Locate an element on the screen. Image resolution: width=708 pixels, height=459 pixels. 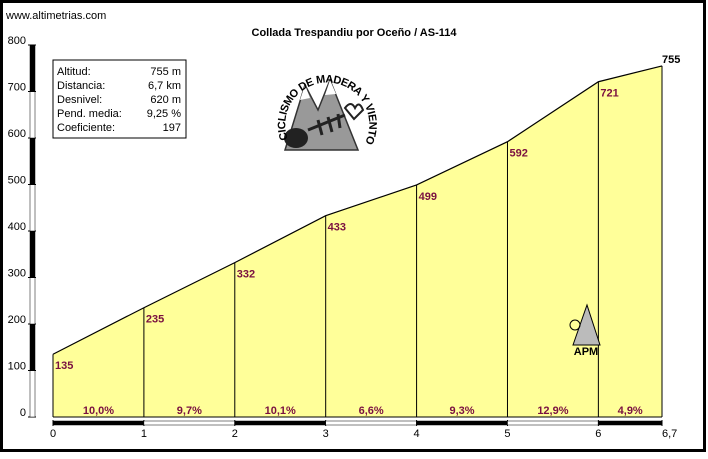
elevation-label: 592 is located at coordinates (518, 154).